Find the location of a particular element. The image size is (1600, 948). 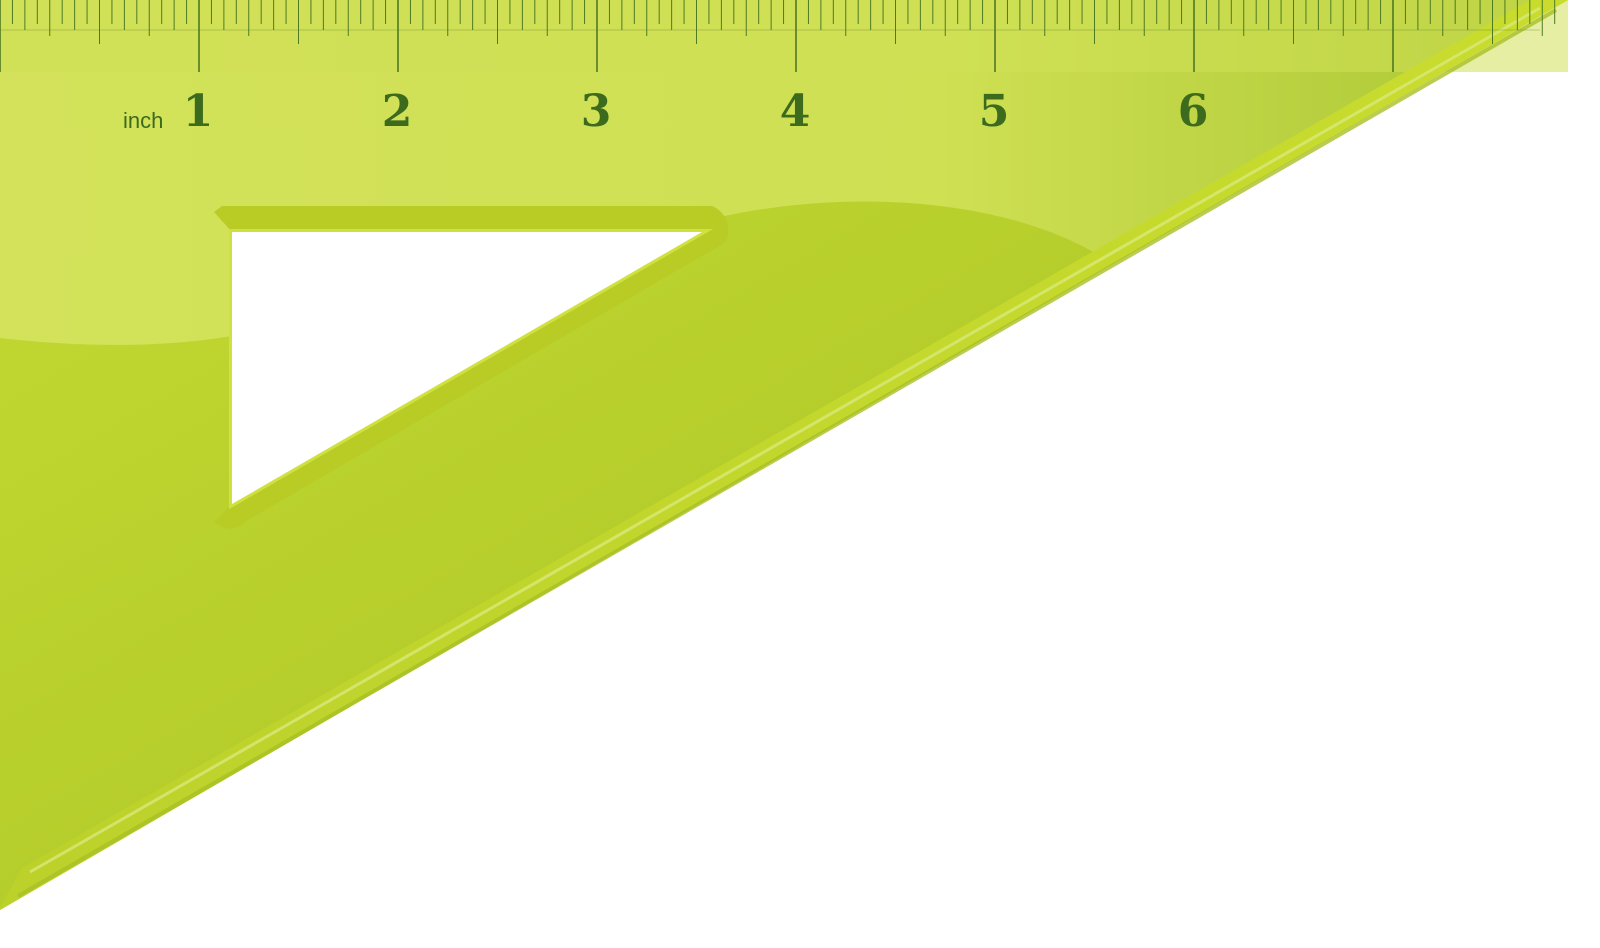

triangle-cutout is located at coordinates (467, 368).